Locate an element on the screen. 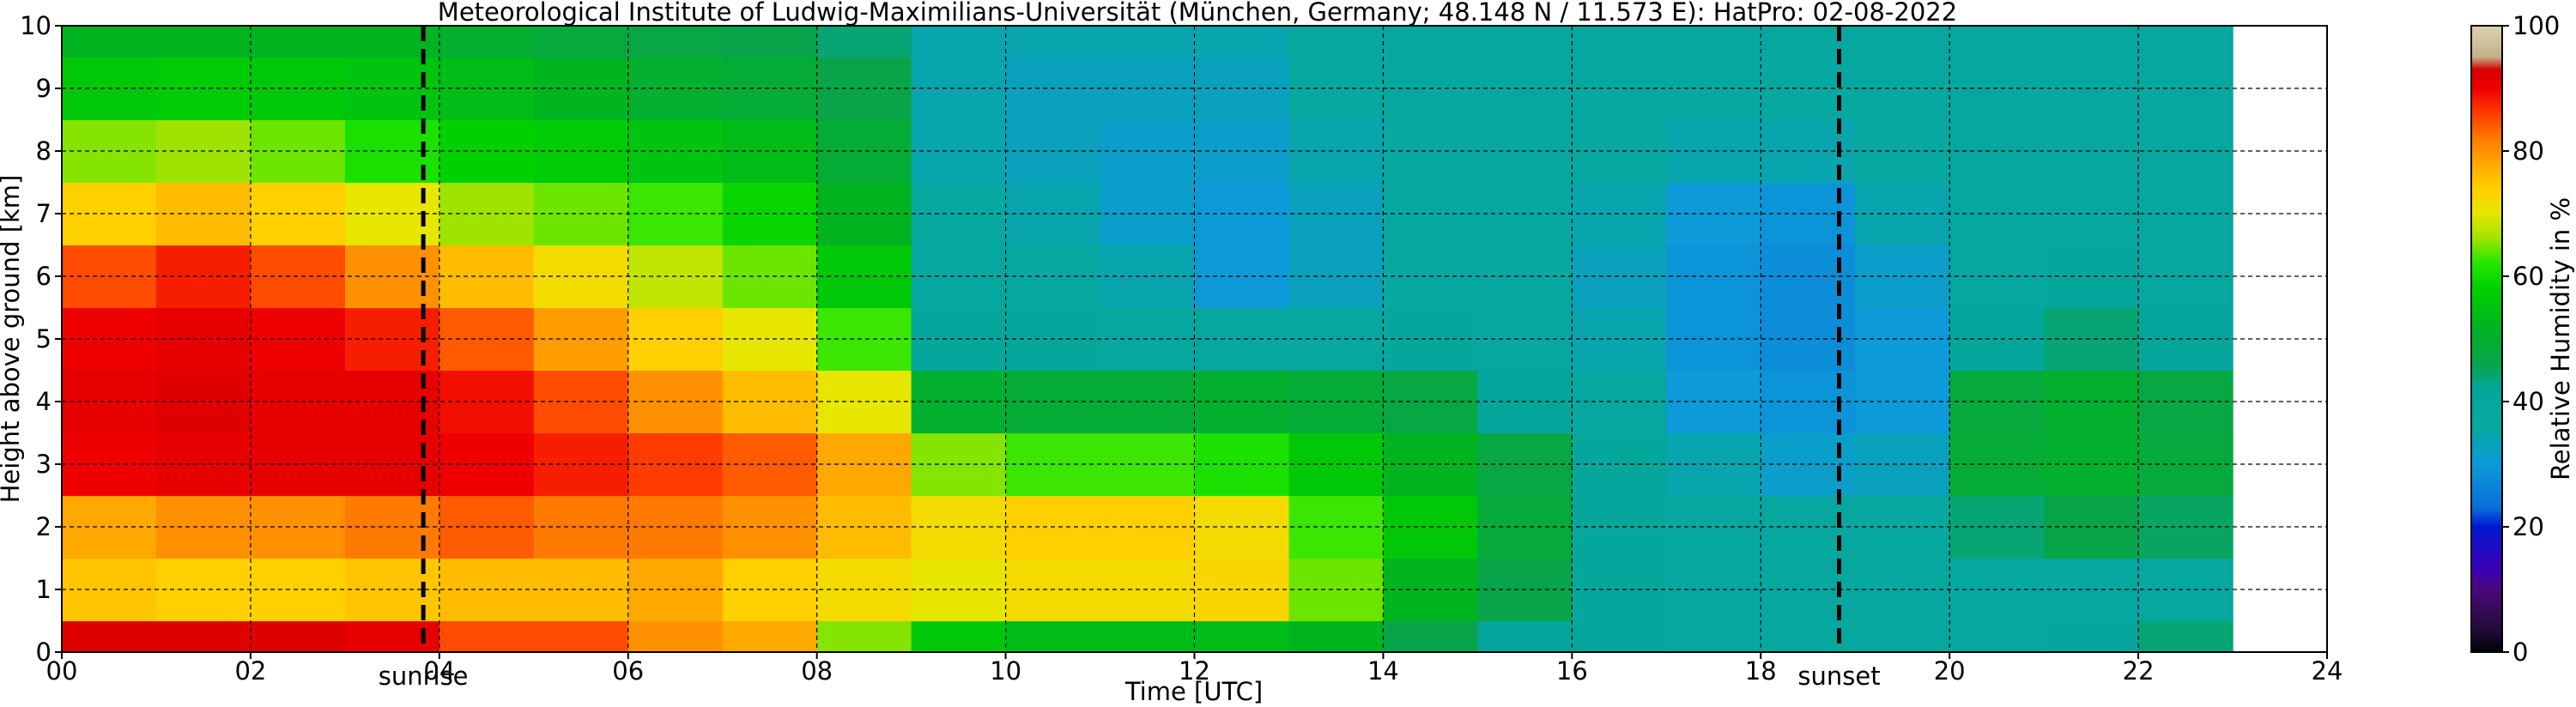 This screenshot has width=2576, height=707. y-tick-label: 2 is located at coordinates (44, 526).